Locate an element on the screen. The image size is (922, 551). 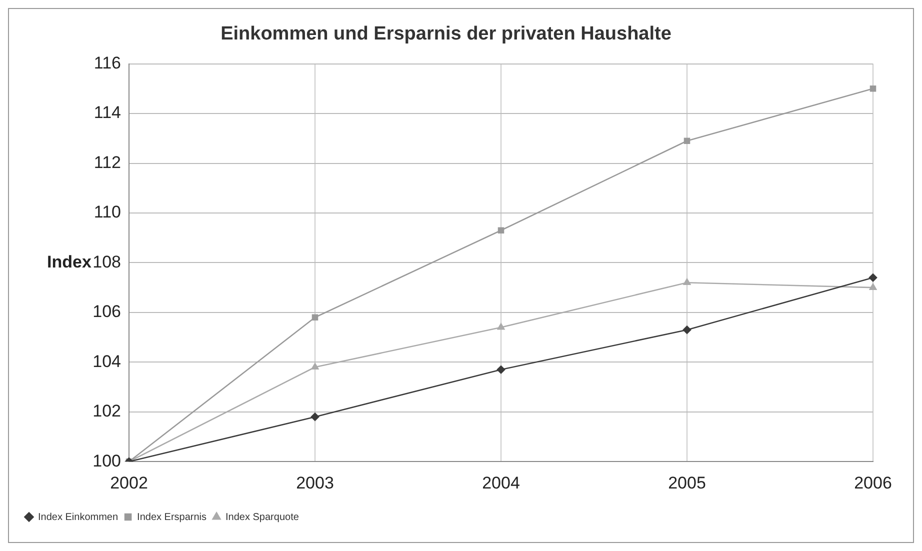
x-tick-label: 2003 is located at coordinates (315, 482).